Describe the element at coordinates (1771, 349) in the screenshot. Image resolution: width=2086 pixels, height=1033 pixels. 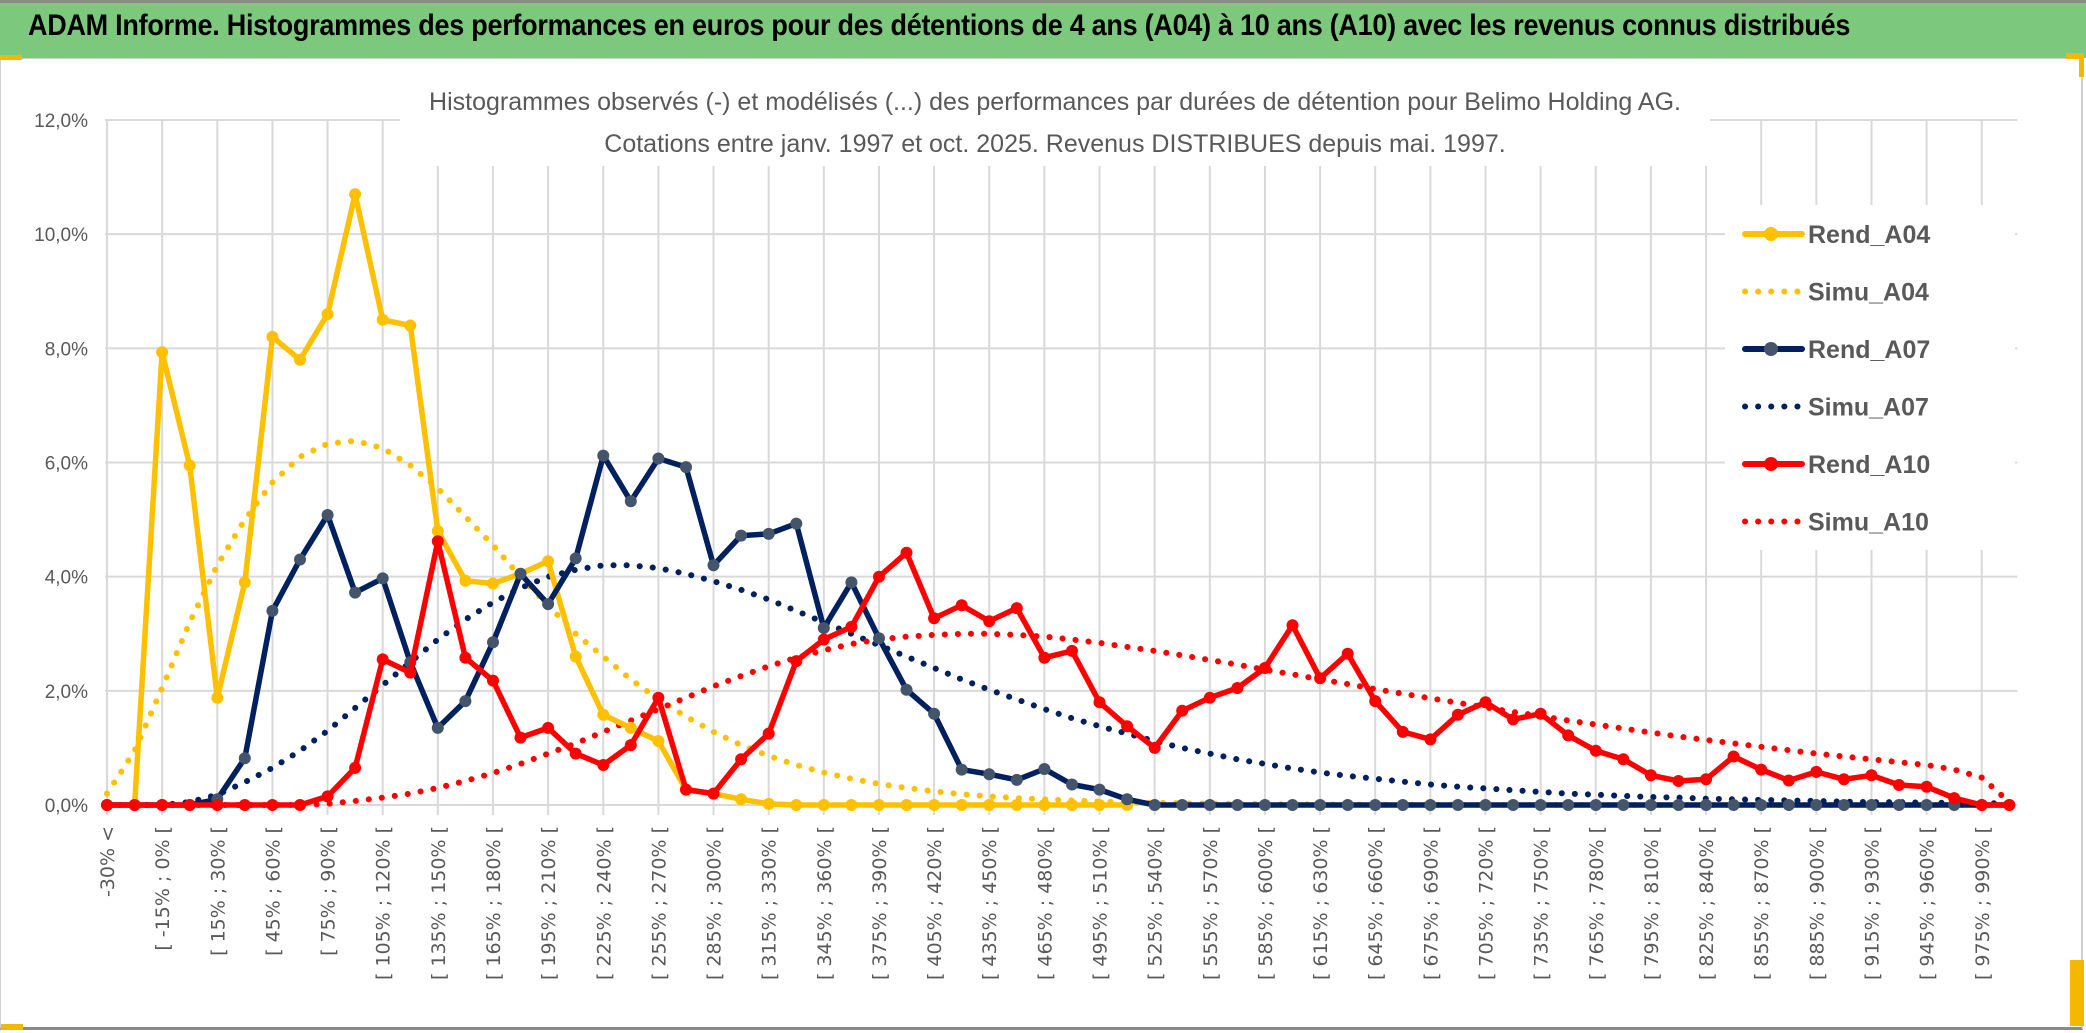
I see `legend-marker` at that location.